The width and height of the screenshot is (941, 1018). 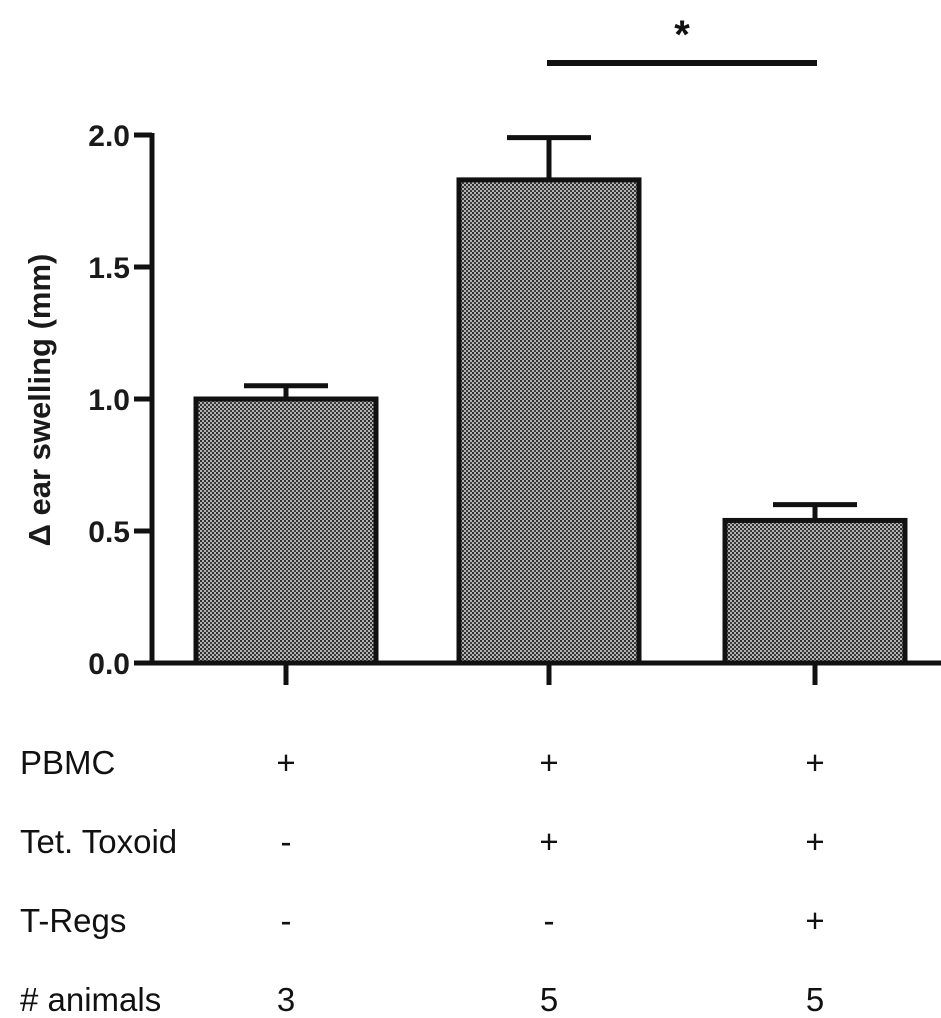 I want to click on y-tick-label: 1.0, so click(x=109, y=400).